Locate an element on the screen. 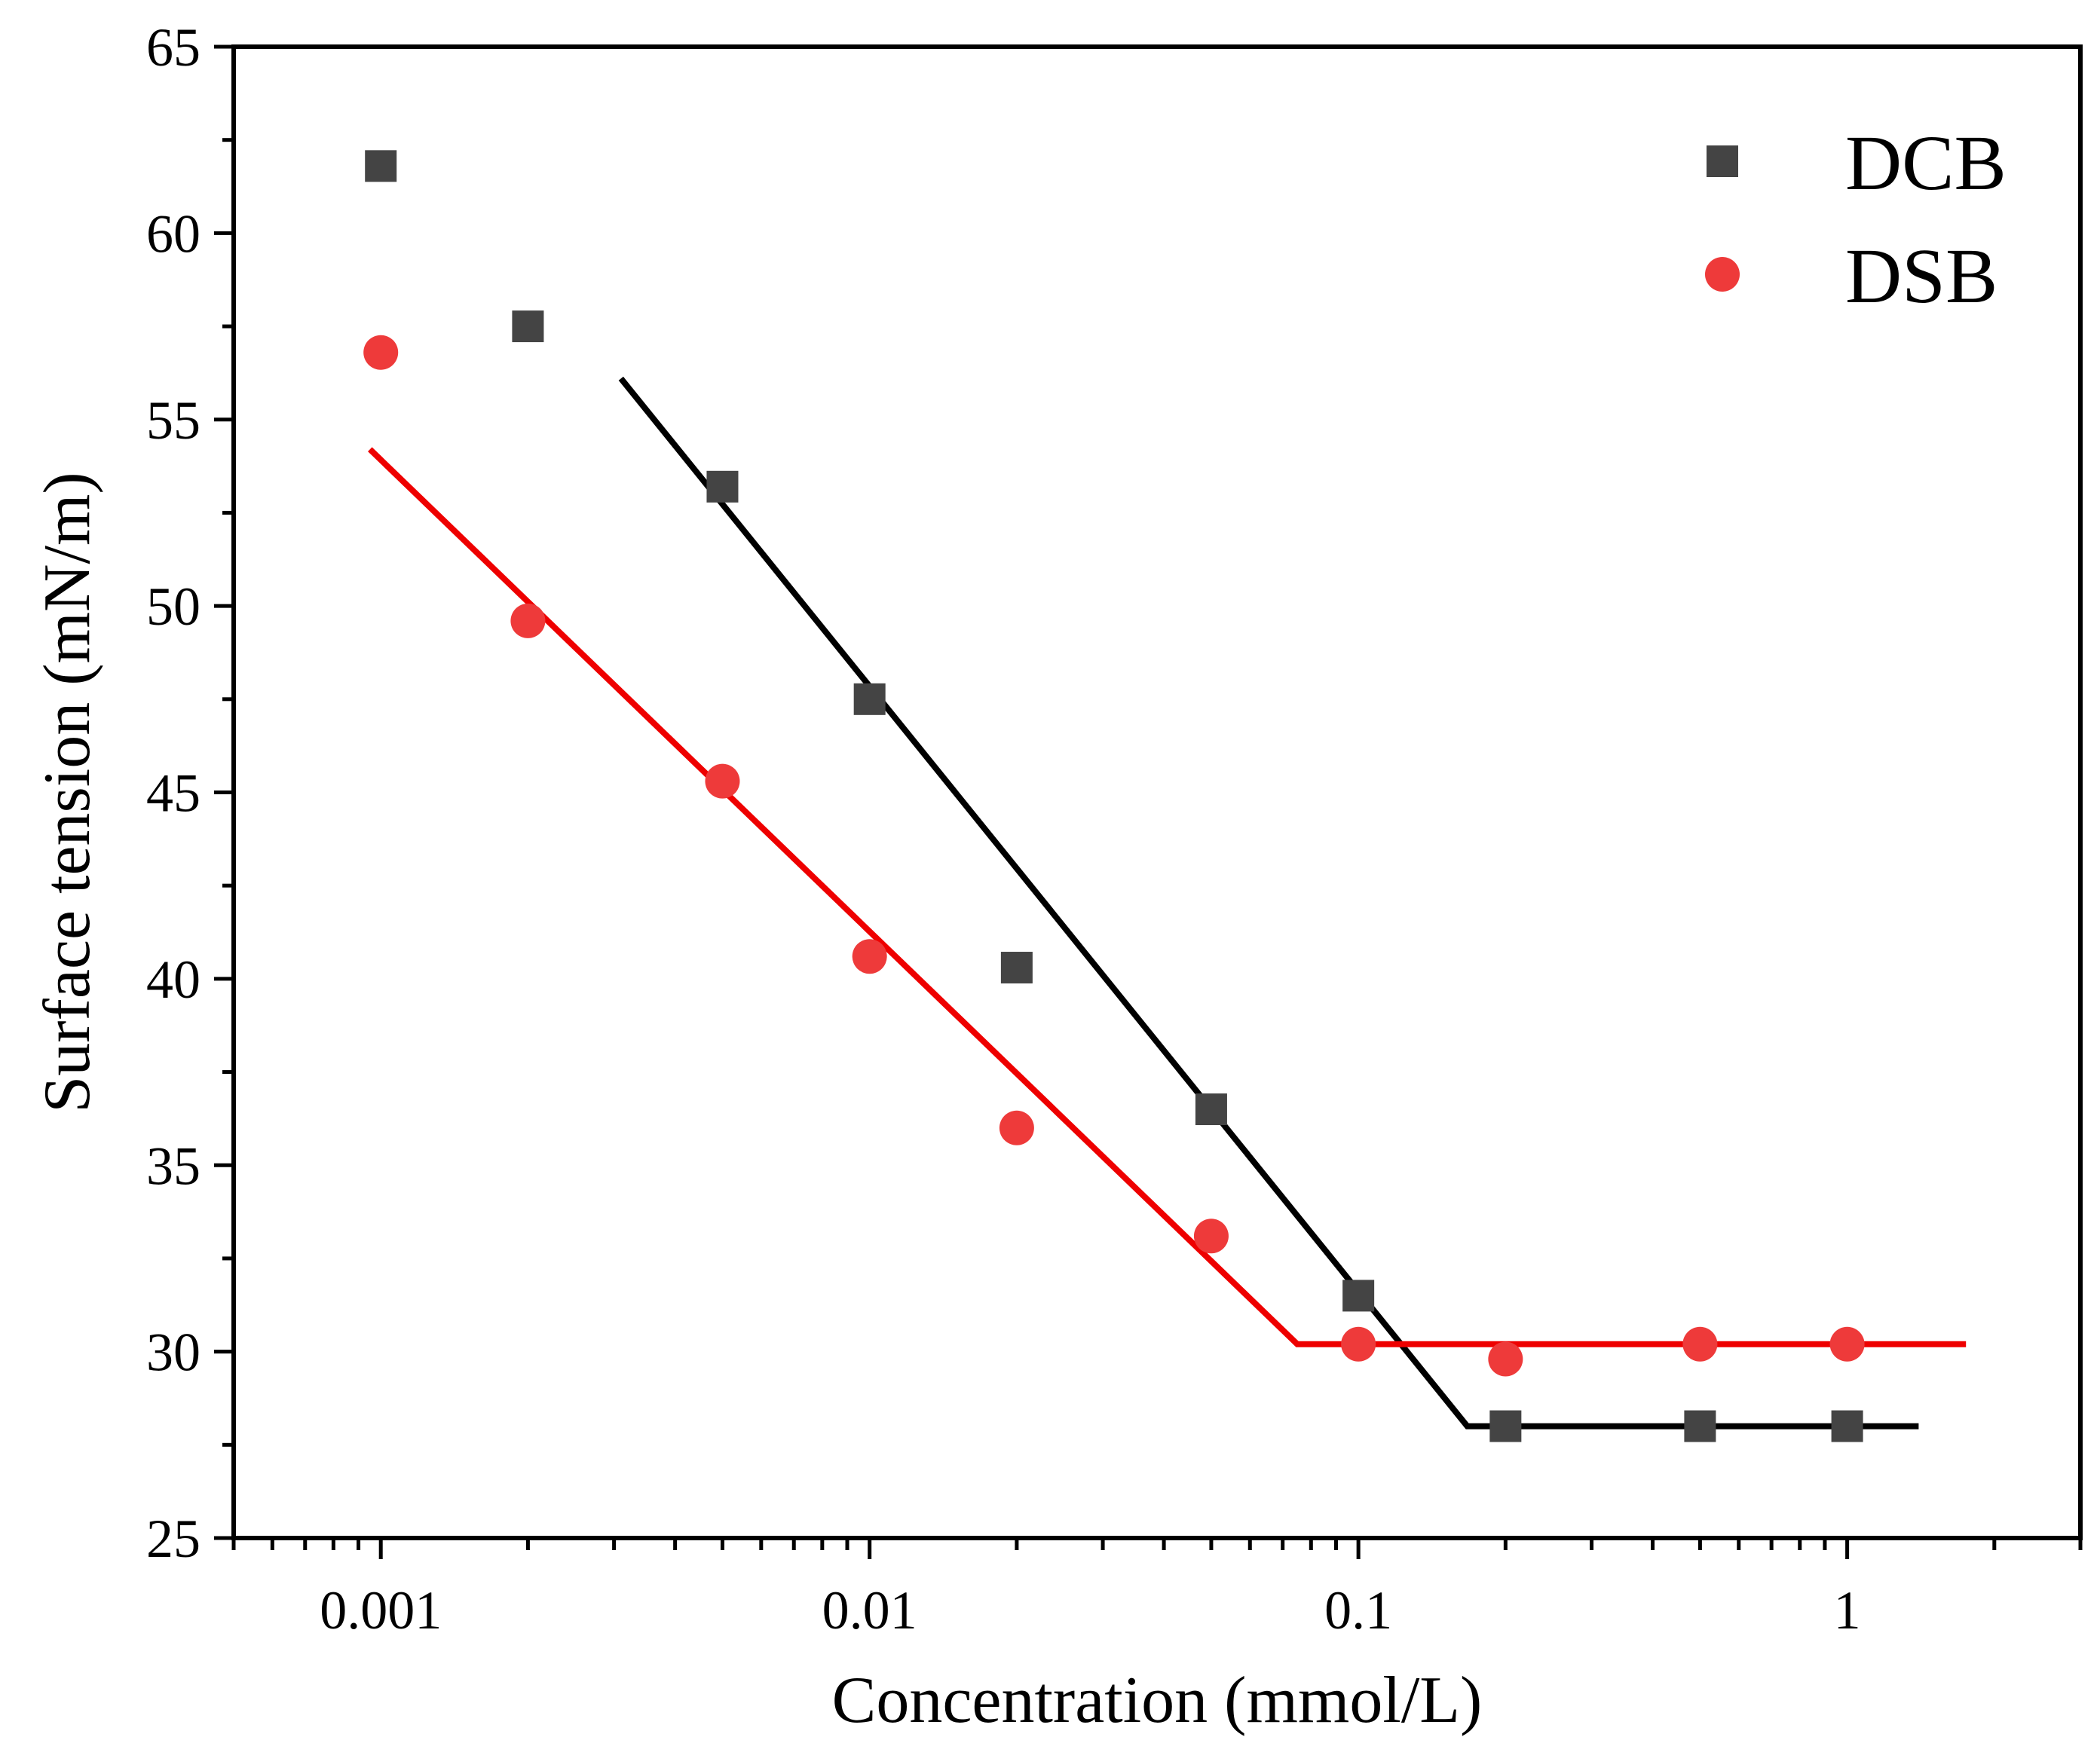 This screenshot has width=2100, height=1740. x-axis-title: Concentration (mmol/L) is located at coordinates (1157, 1700).